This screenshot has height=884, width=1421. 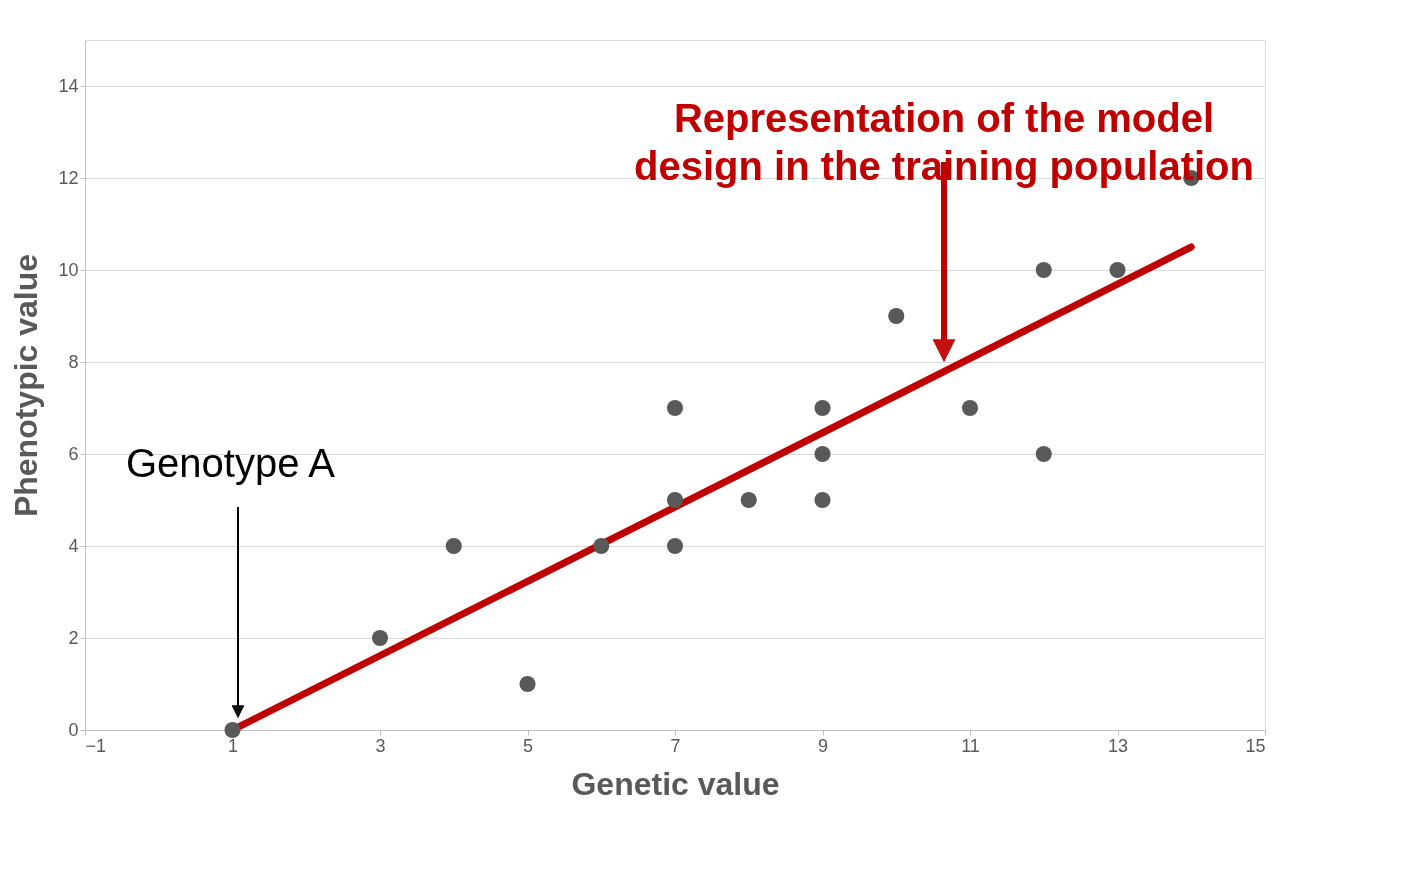 I want to click on y-axis-title: Phenotypic value, so click(x=26, y=385).